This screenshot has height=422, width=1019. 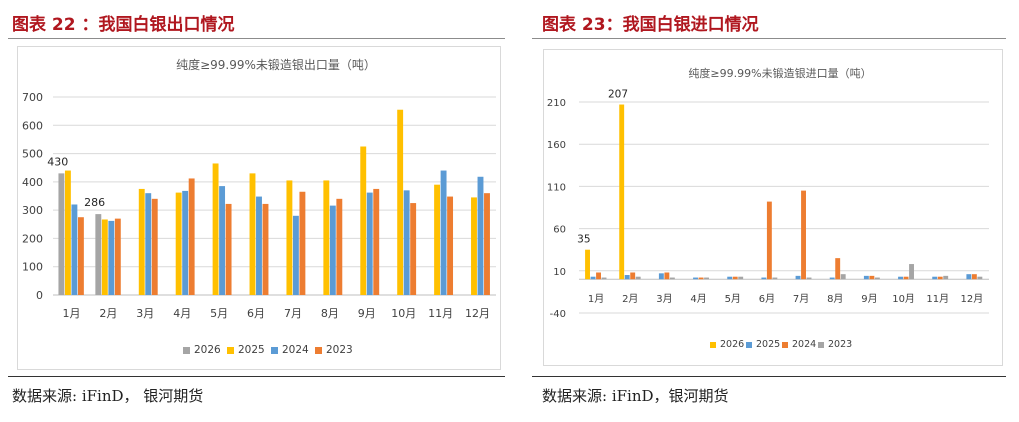 I want to click on import-figure-heading: 图表 23：我国白银进口情况, so click(x=650, y=25).